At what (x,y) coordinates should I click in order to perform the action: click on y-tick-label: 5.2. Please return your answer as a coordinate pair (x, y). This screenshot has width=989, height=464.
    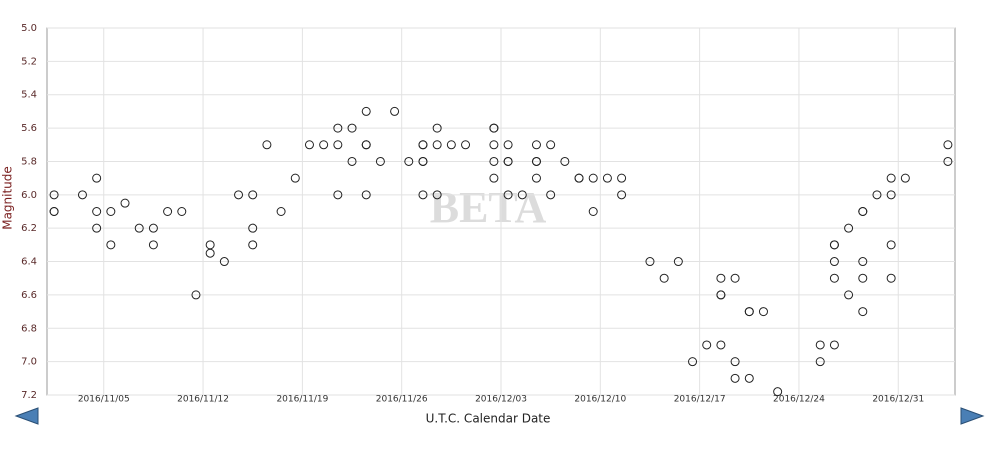
    Looking at the image, I should click on (29, 61).